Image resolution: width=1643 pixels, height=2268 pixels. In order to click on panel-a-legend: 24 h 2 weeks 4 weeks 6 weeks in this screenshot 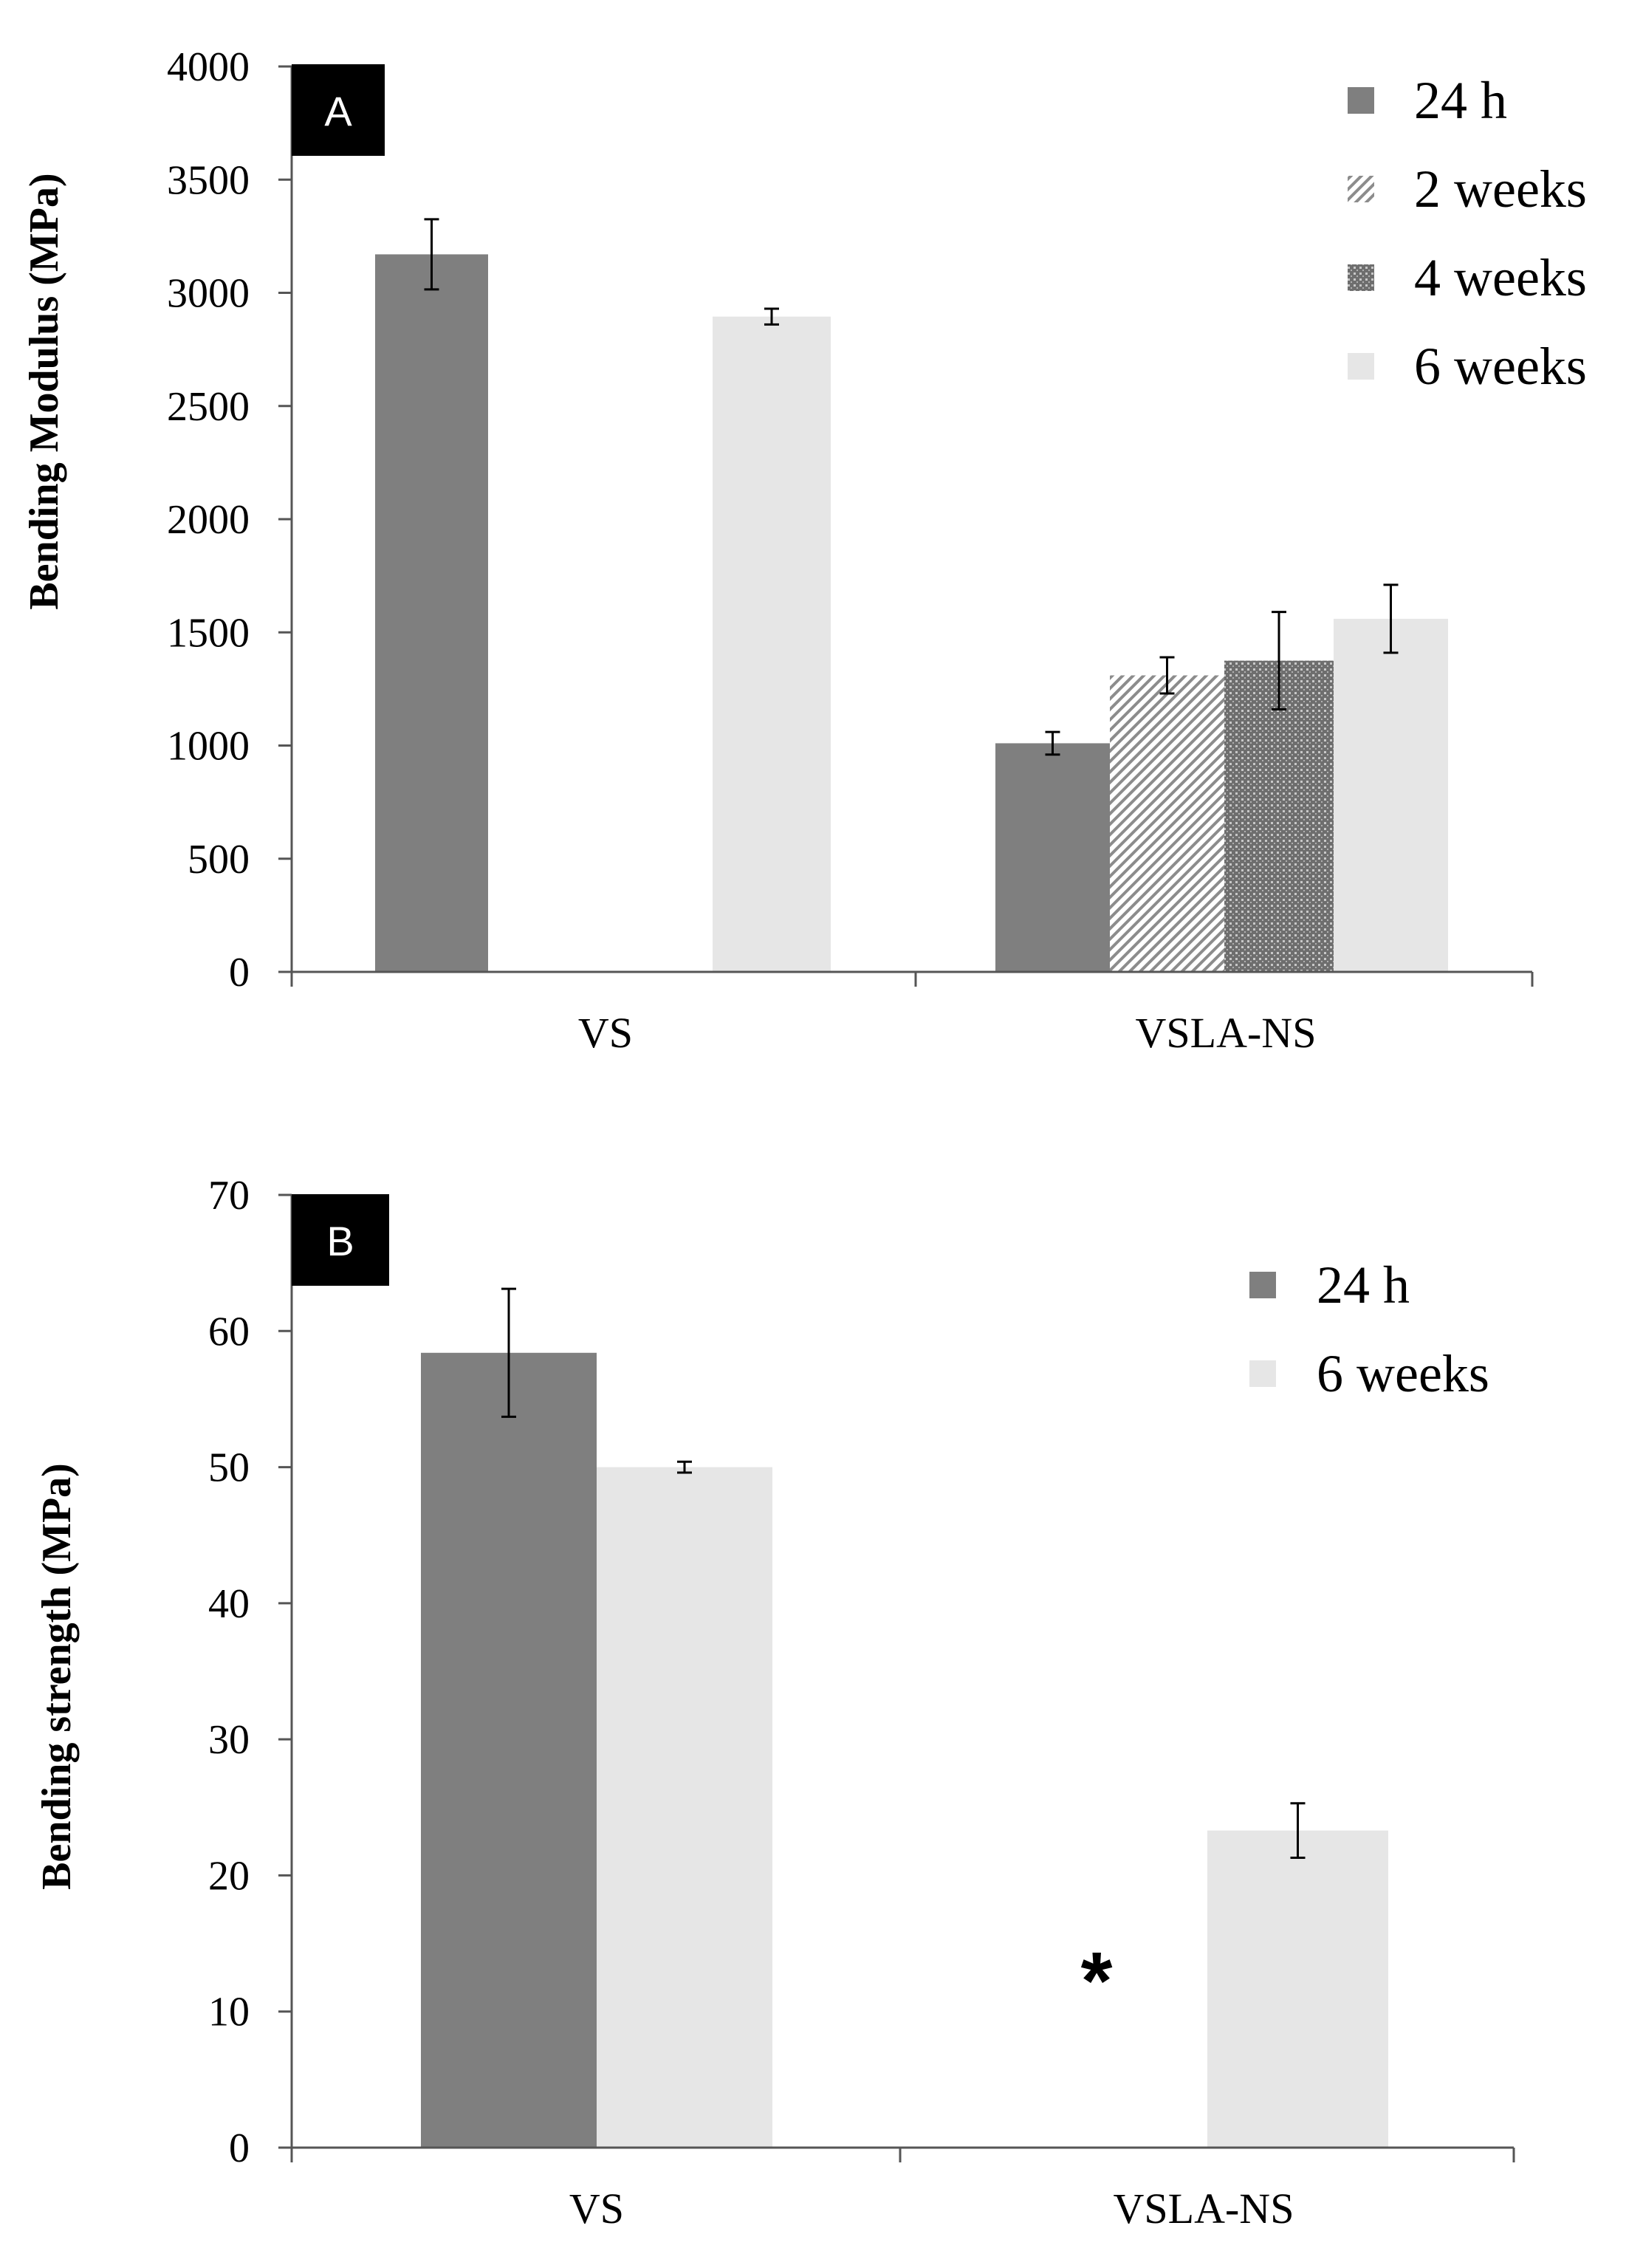, I will do `click(1467, 234)`.